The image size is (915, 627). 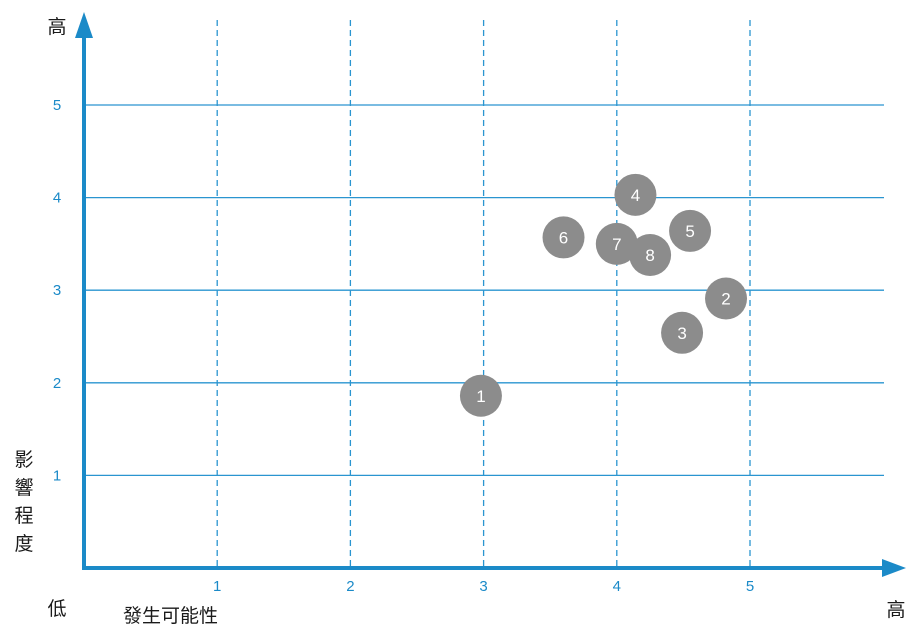 I want to click on x-tick-label-3: 3, so click(x=483, y=586).